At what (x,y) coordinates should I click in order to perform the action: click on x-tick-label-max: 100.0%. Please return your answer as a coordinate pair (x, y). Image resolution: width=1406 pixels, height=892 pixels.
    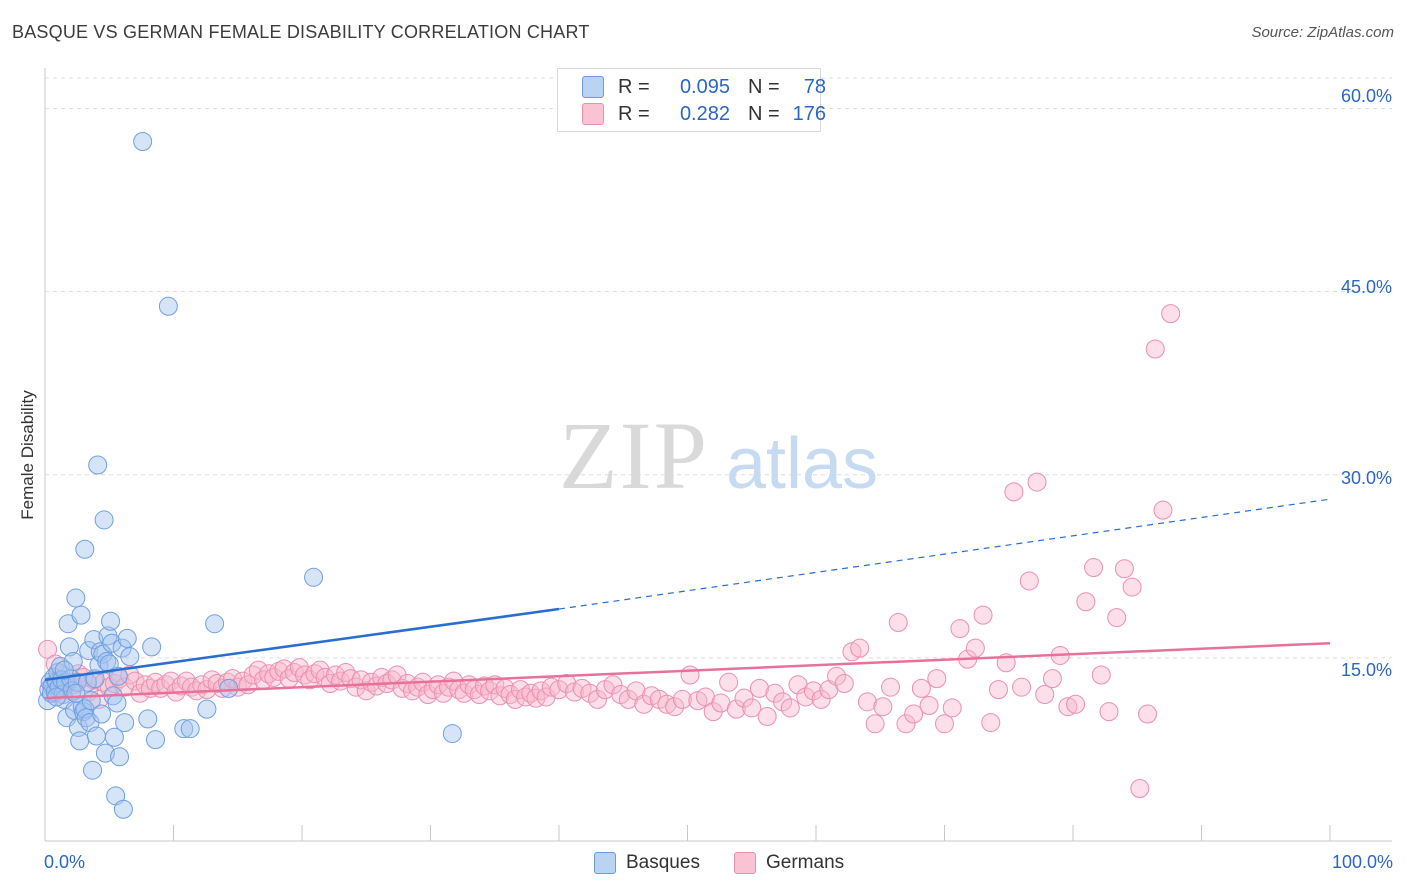
    Looking at the image, I should click on (1362, 862).